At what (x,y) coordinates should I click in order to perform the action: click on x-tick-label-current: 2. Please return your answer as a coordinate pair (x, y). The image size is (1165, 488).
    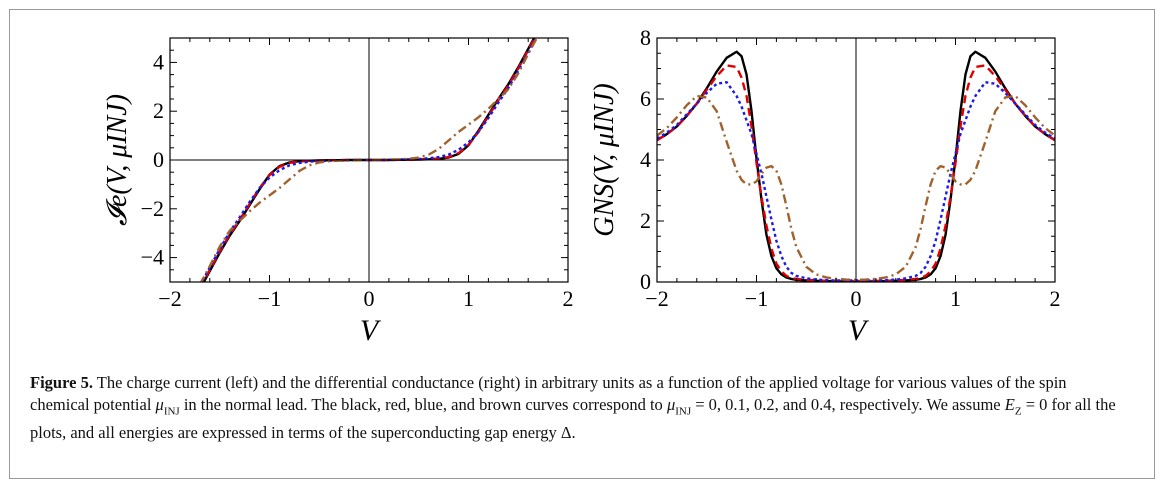
    Looking at the image, I should click on (568, 298).